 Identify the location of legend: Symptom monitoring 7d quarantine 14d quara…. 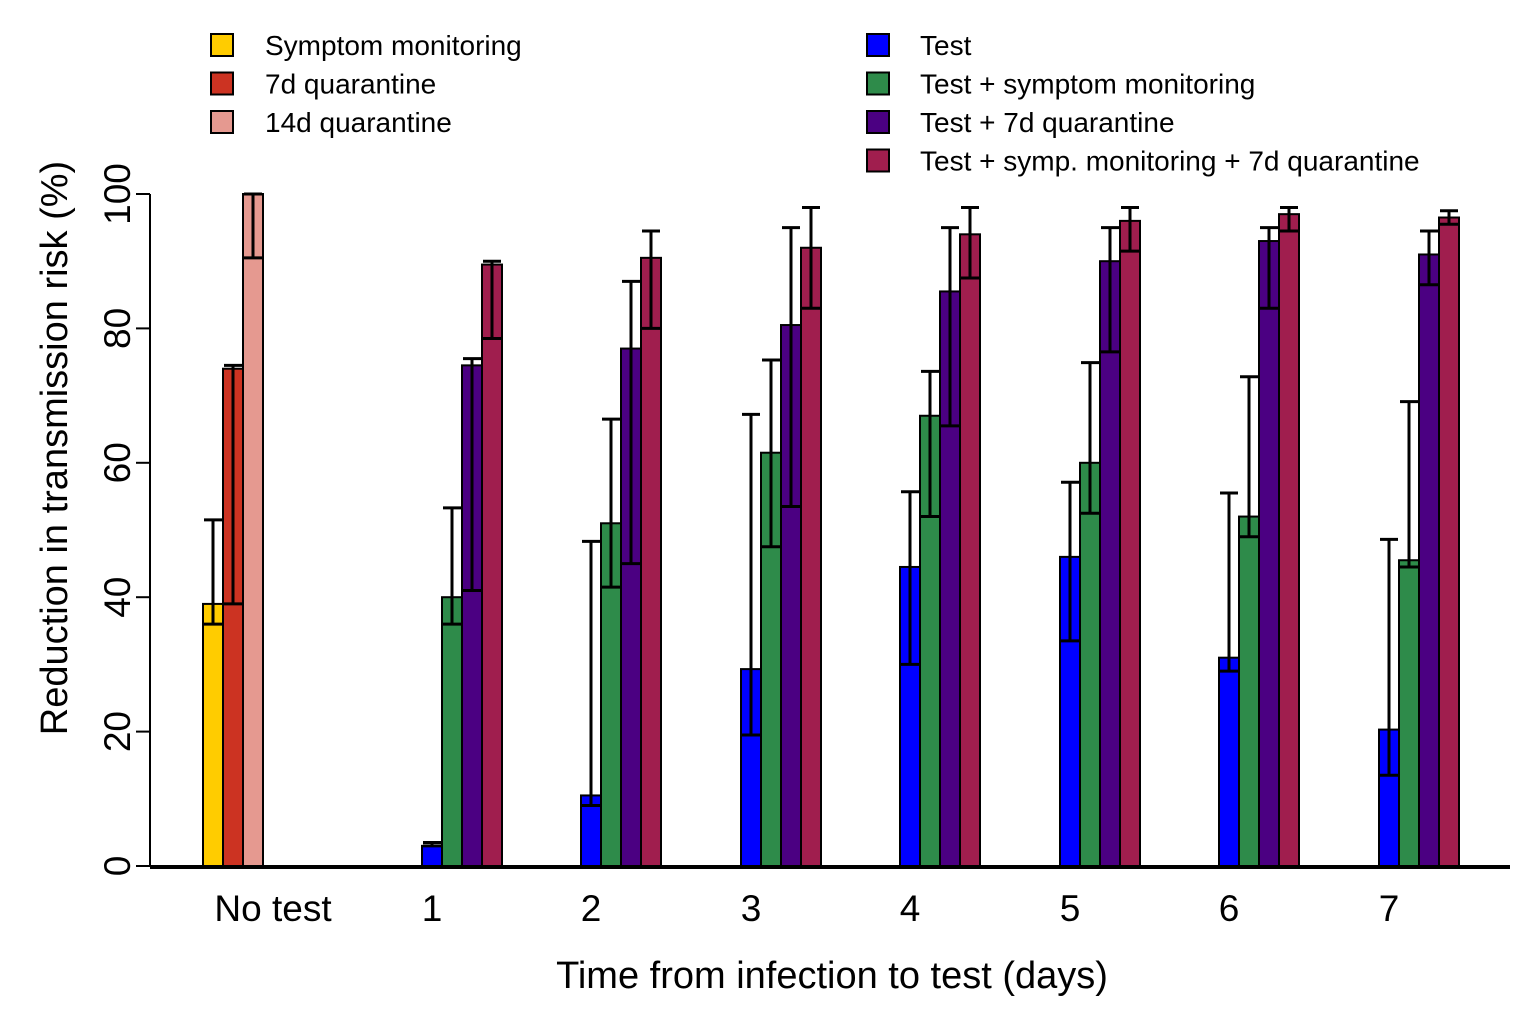
(815, 103).